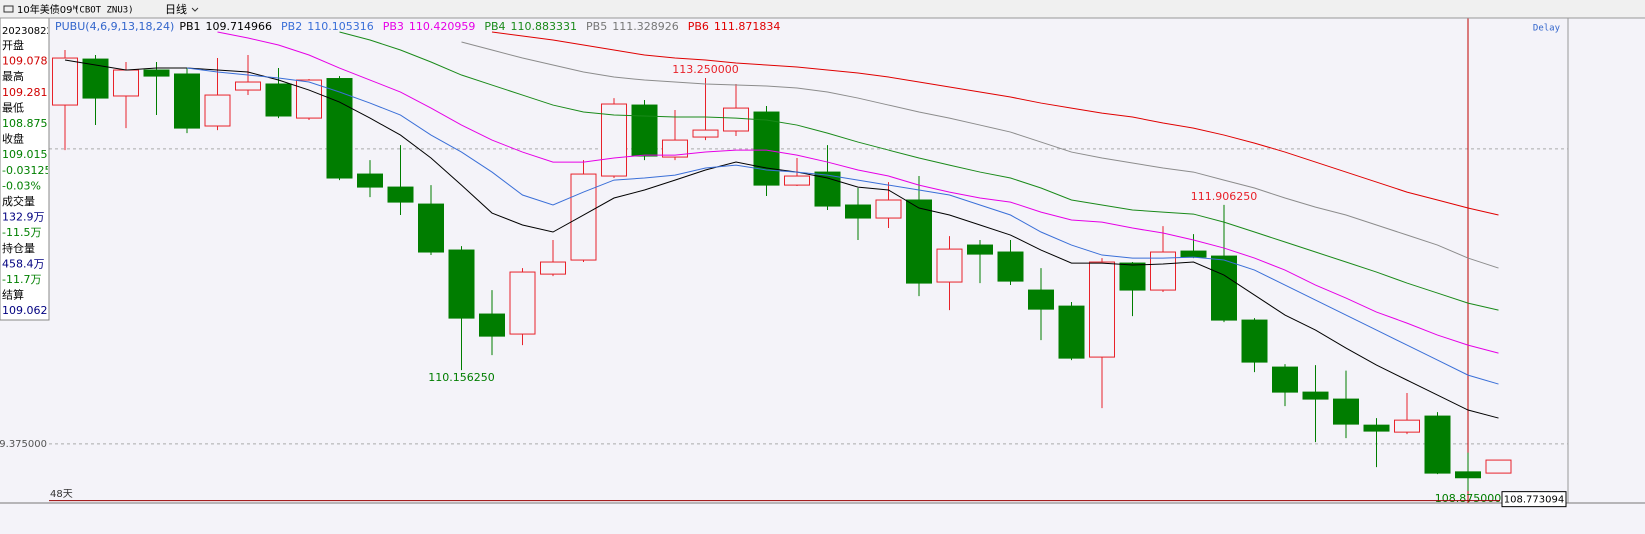 The image size is (1645, 534). I want to click on legend-value: 110.883331, so click(544, 26).